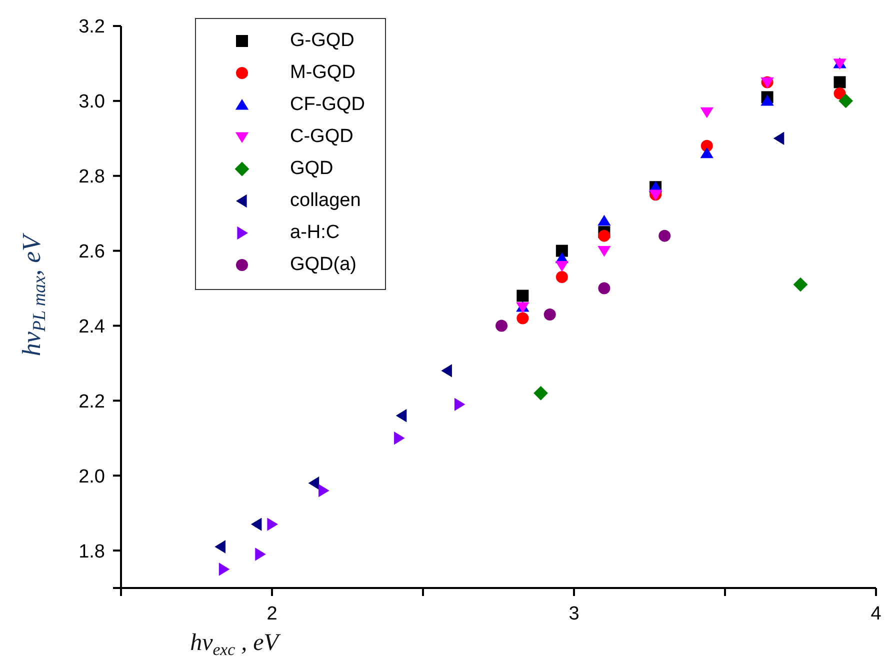  Describe the element at coordinates (327, 105) in the screenshot. I see `legend-label: CF-GQD` at that location.